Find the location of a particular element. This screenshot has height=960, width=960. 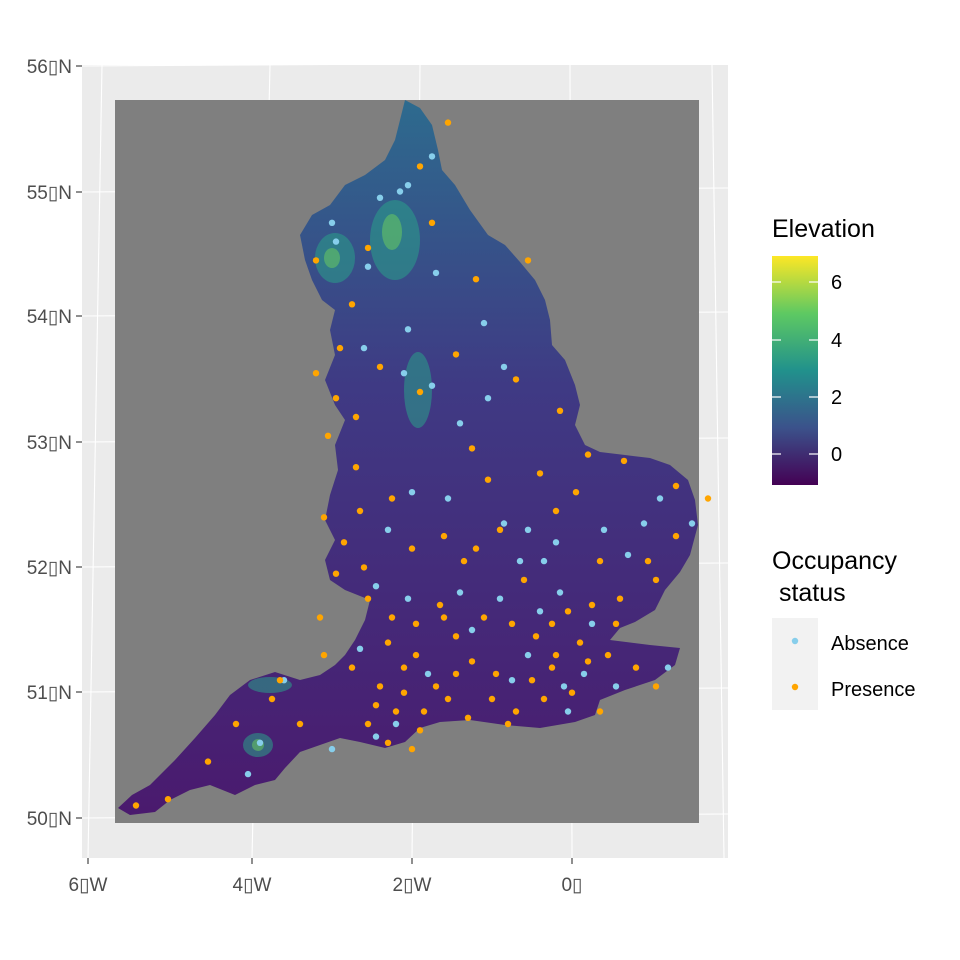

lon-label-4w: 4▯W is located at coordinates (252, 885).